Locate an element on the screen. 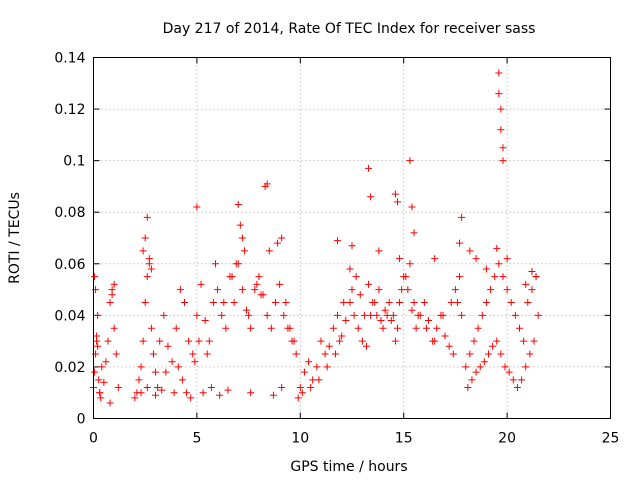 The height and width of the screenshot is (480, 640). y-axis-label: ROTI / TECUs is located at coordinates (15, 238).